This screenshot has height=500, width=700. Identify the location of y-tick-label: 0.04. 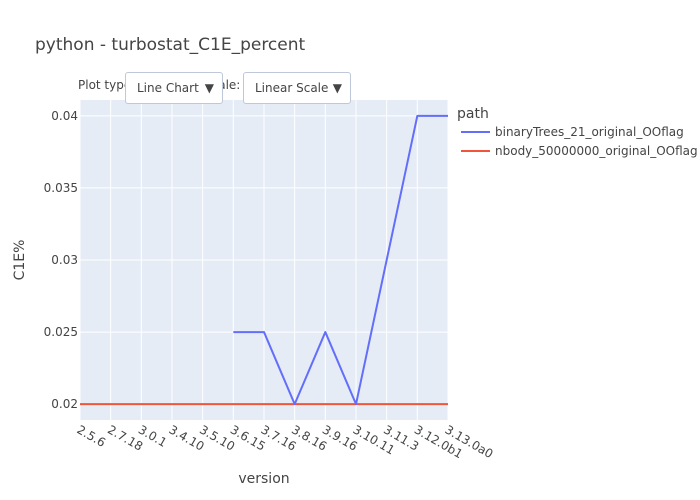
(64, 116).